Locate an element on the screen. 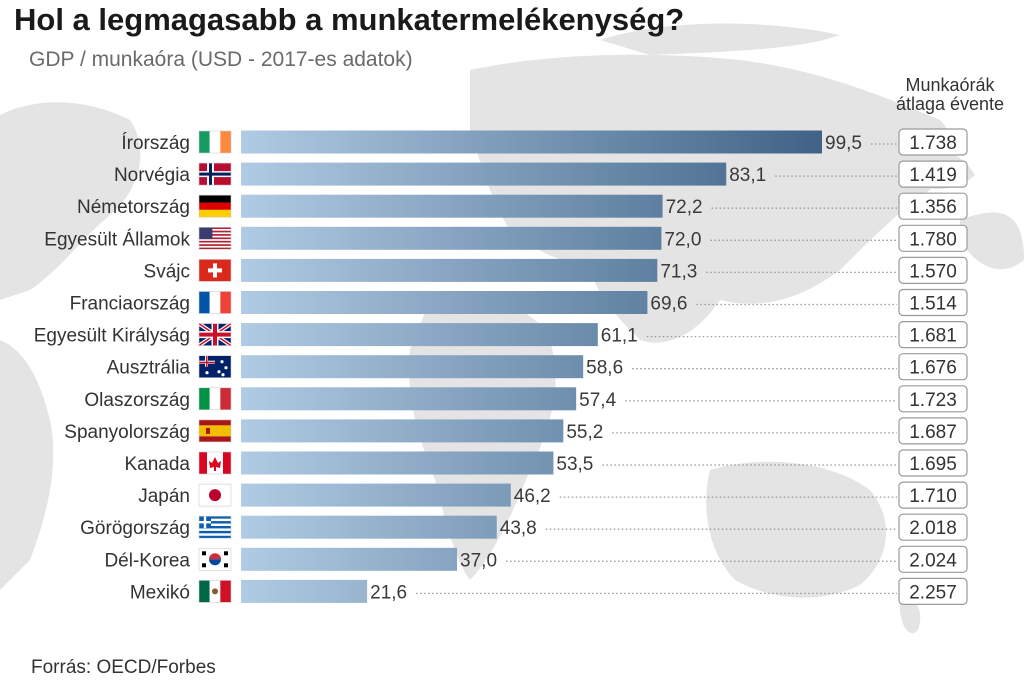 Image resolution: width=1024 pixels, height=682 pixels. bar-row: Spanyolország 55,2 1.687 is located at coordinates (516, 431).